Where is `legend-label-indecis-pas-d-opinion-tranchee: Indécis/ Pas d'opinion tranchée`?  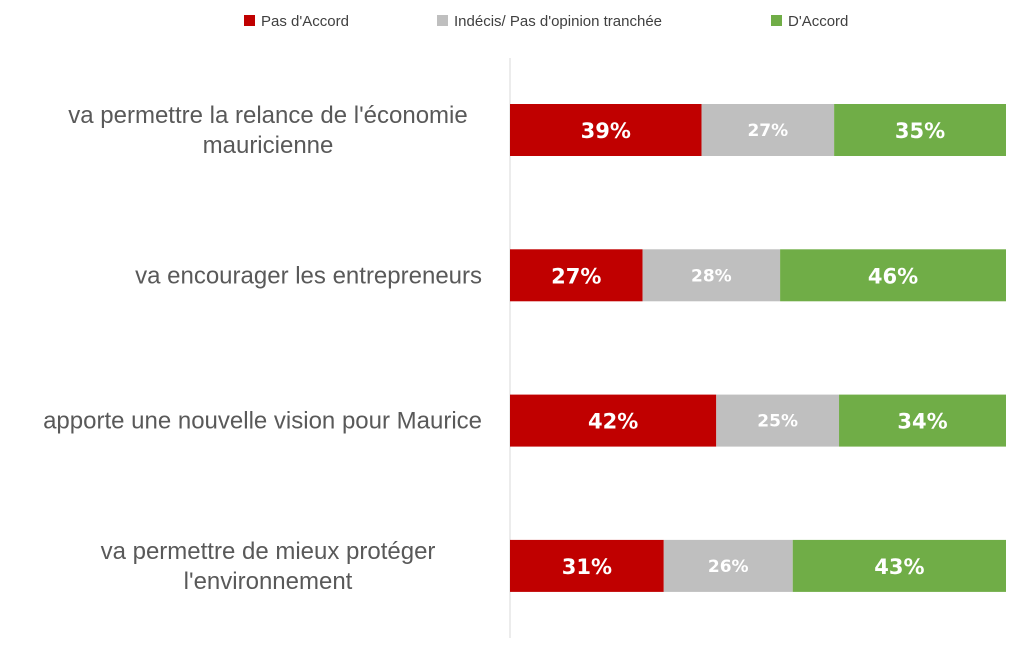
legend-label-indecis-pas-d-opinion-tranchee: Indécis/ Pas d'opinion tranchée is located at coordinates (558, 21).